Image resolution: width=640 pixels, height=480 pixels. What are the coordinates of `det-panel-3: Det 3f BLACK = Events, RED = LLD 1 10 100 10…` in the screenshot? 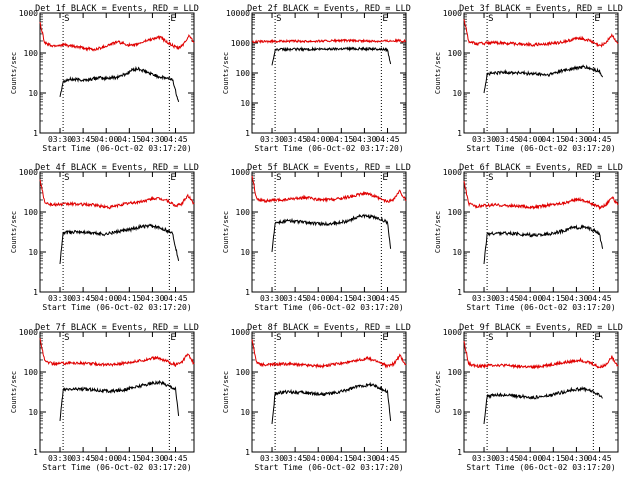 It's located at (528, 78).